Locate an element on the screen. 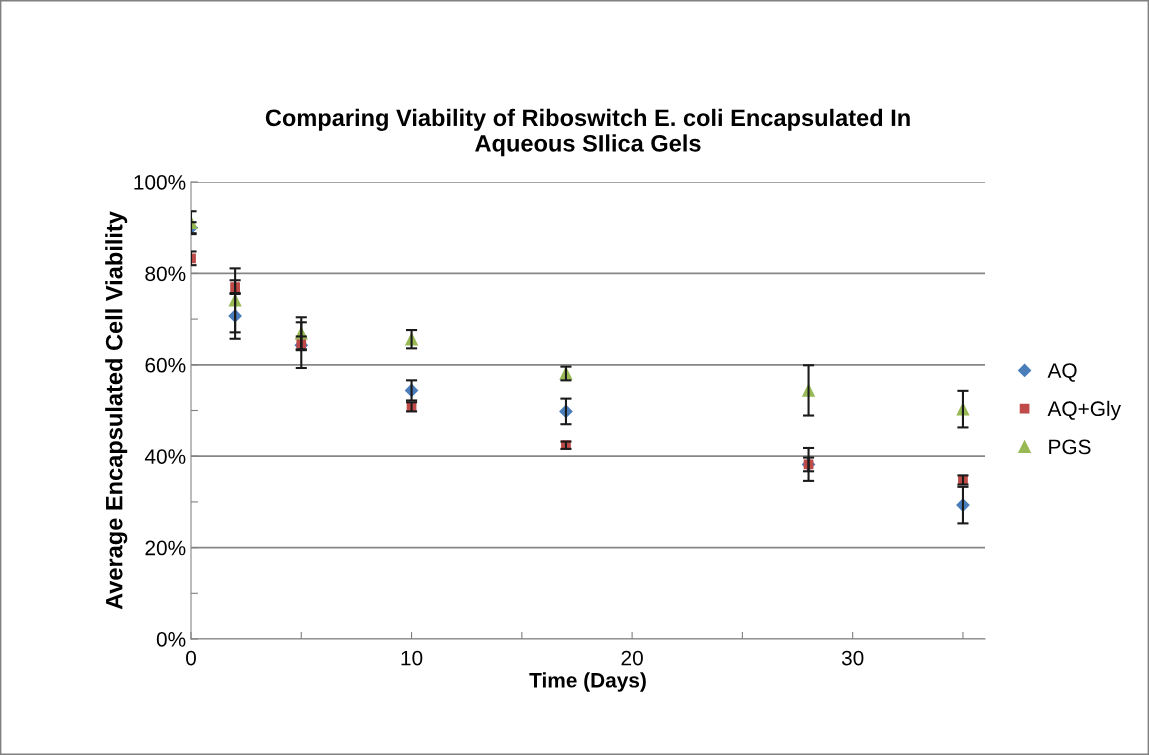 The image size is (1149, 755). x-tick-label: 0 is located at coordinates (191, 658).